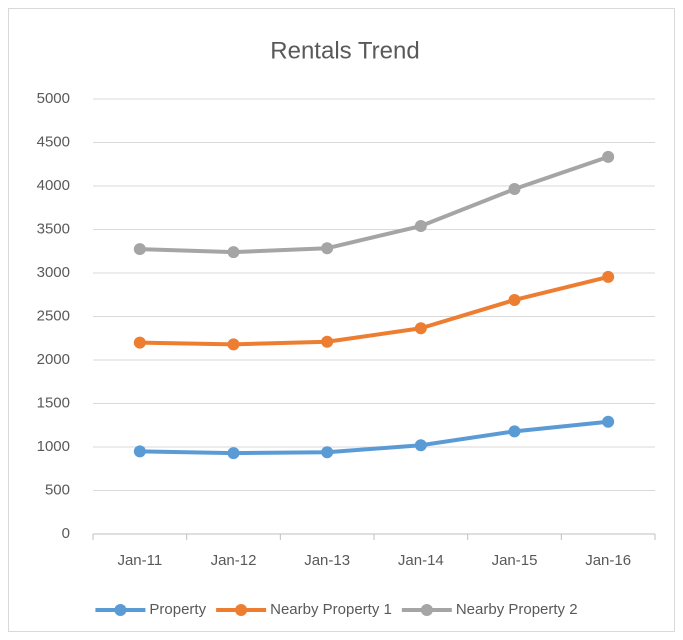 Image resolution: width=683 pixels, height=640 pixels. Describe the element at coordinates (517, 609) in the screenshot. I see `legend-label: Nearby Property 2` at that location.